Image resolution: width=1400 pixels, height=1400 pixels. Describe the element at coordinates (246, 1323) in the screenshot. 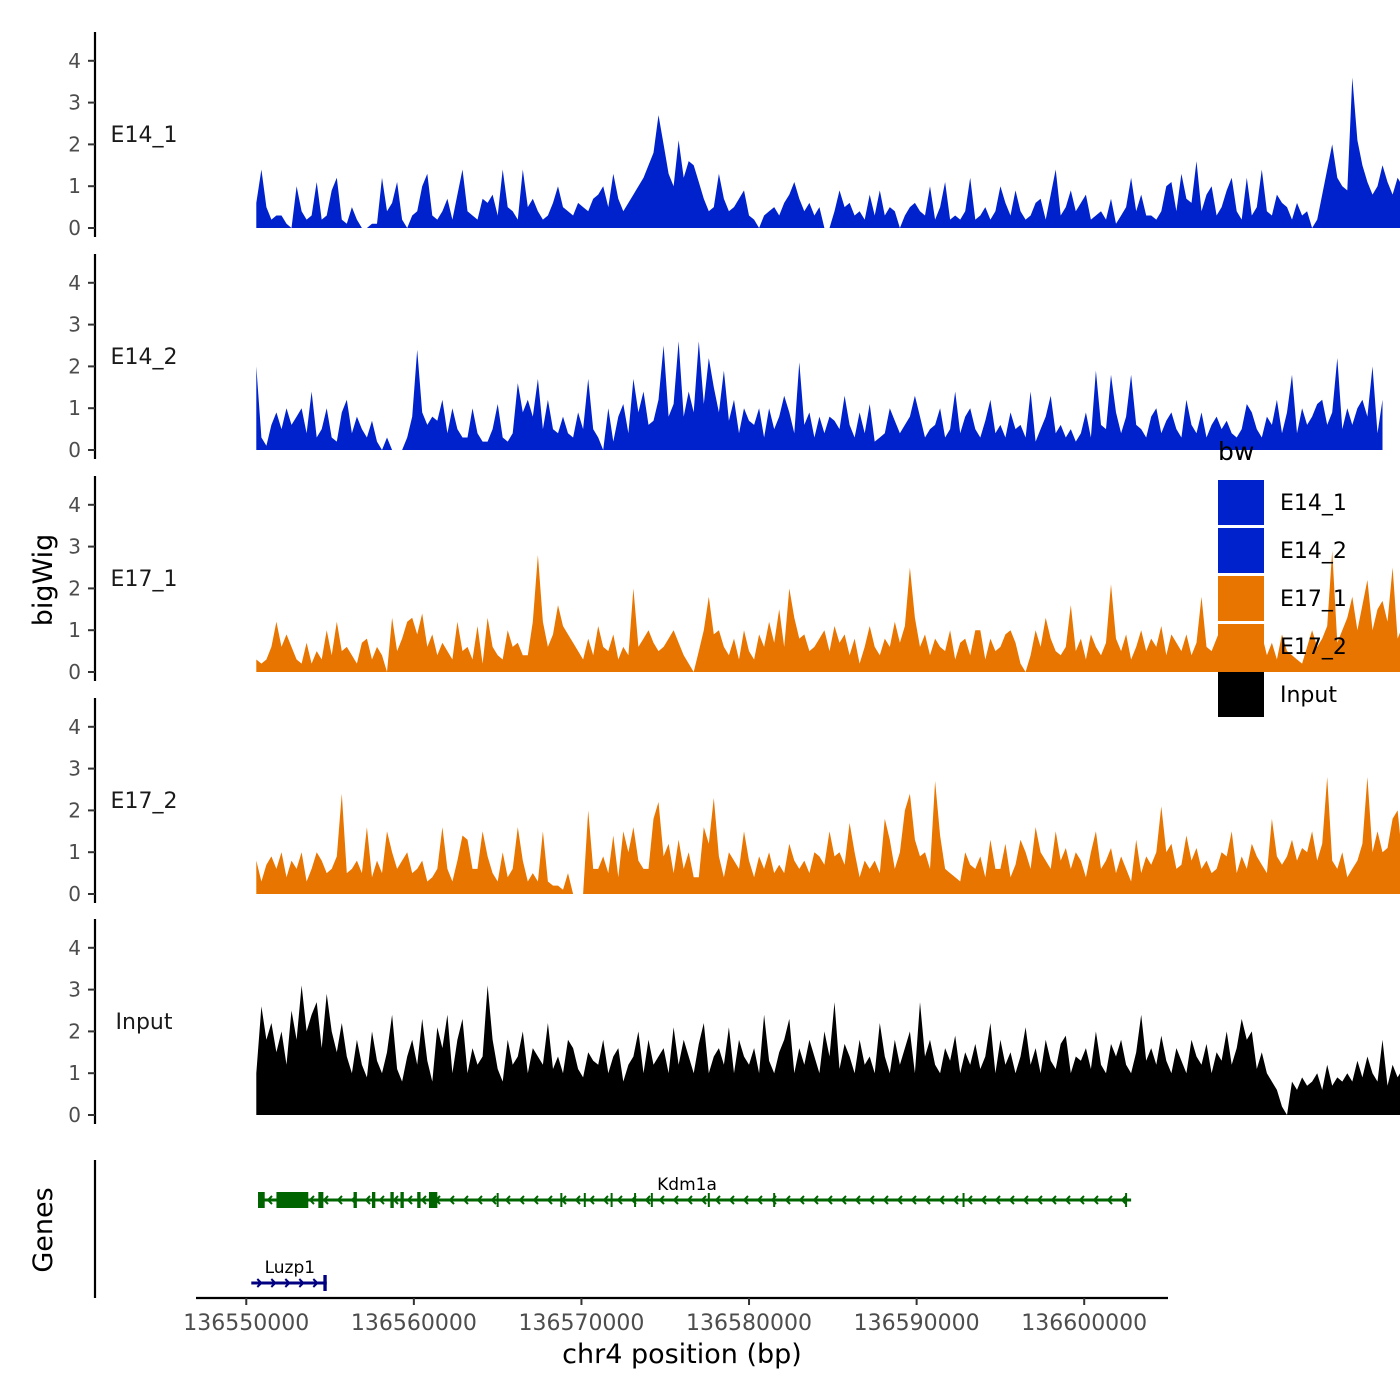

I see `x-tick-label: 136550000` at that location.